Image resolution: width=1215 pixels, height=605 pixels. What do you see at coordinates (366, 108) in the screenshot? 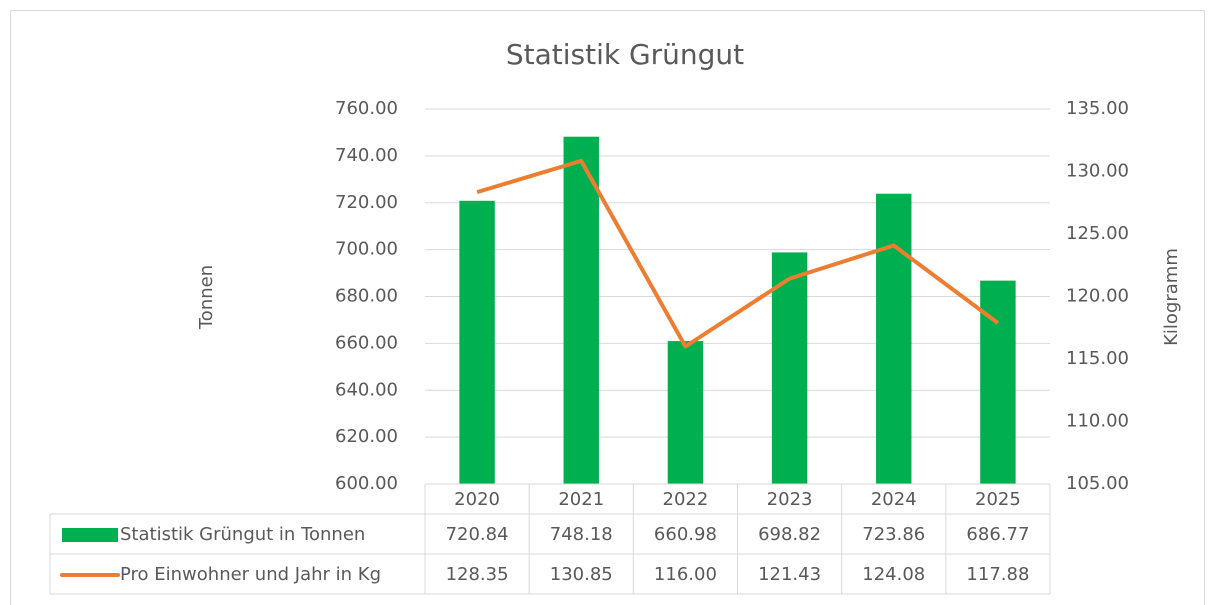
I see `y-tick-label: 760.00` at bounding box center [366, 108].